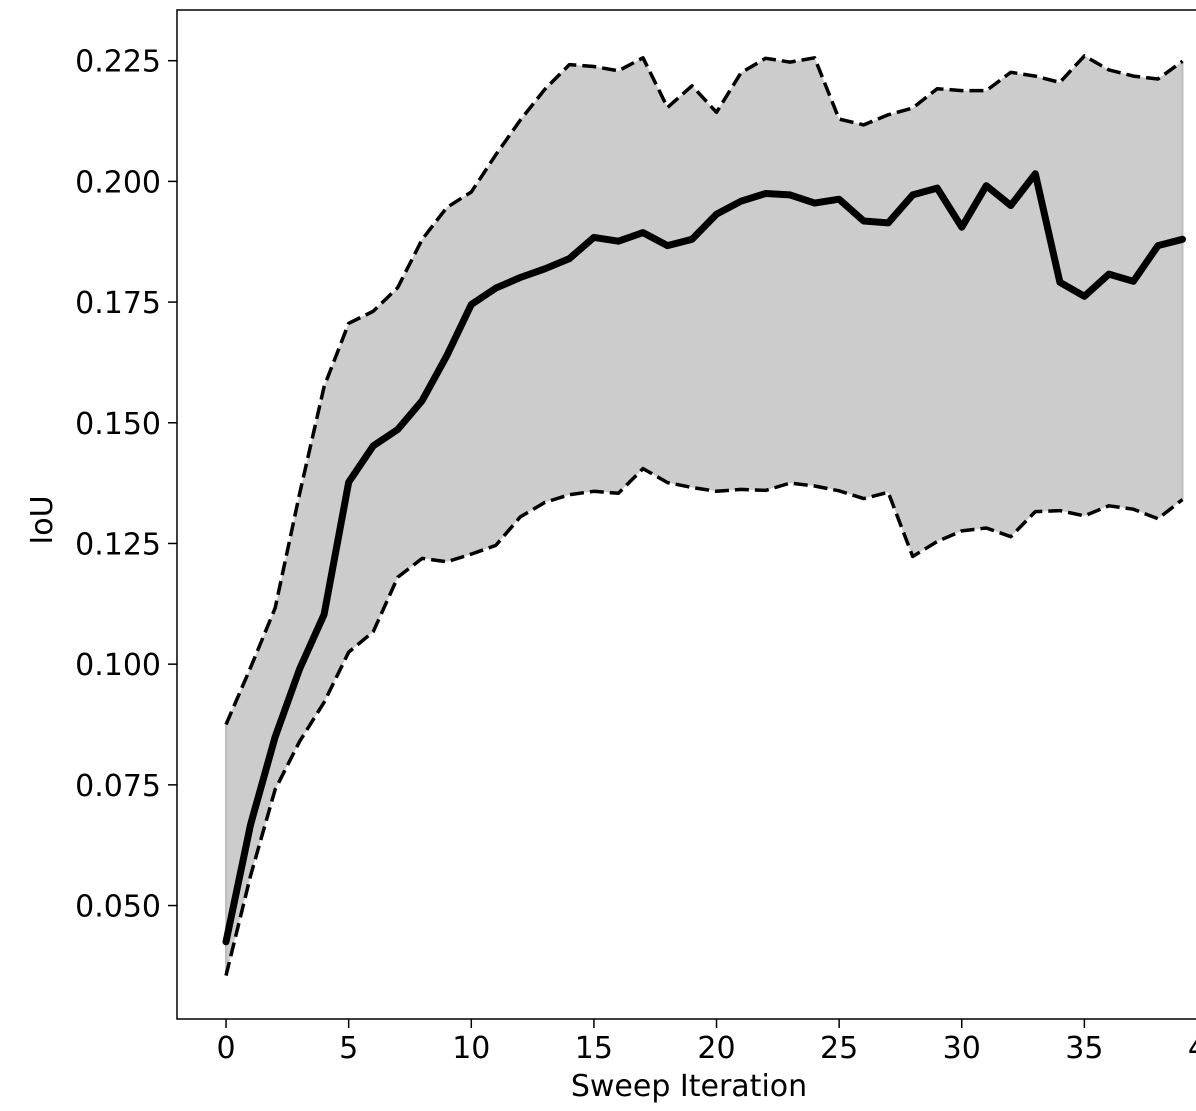 The image size is (1196, 1111). Describe the element at coordinates (118, 544) in the screenshot. I see `y-tick-label: 0.125` at that location.